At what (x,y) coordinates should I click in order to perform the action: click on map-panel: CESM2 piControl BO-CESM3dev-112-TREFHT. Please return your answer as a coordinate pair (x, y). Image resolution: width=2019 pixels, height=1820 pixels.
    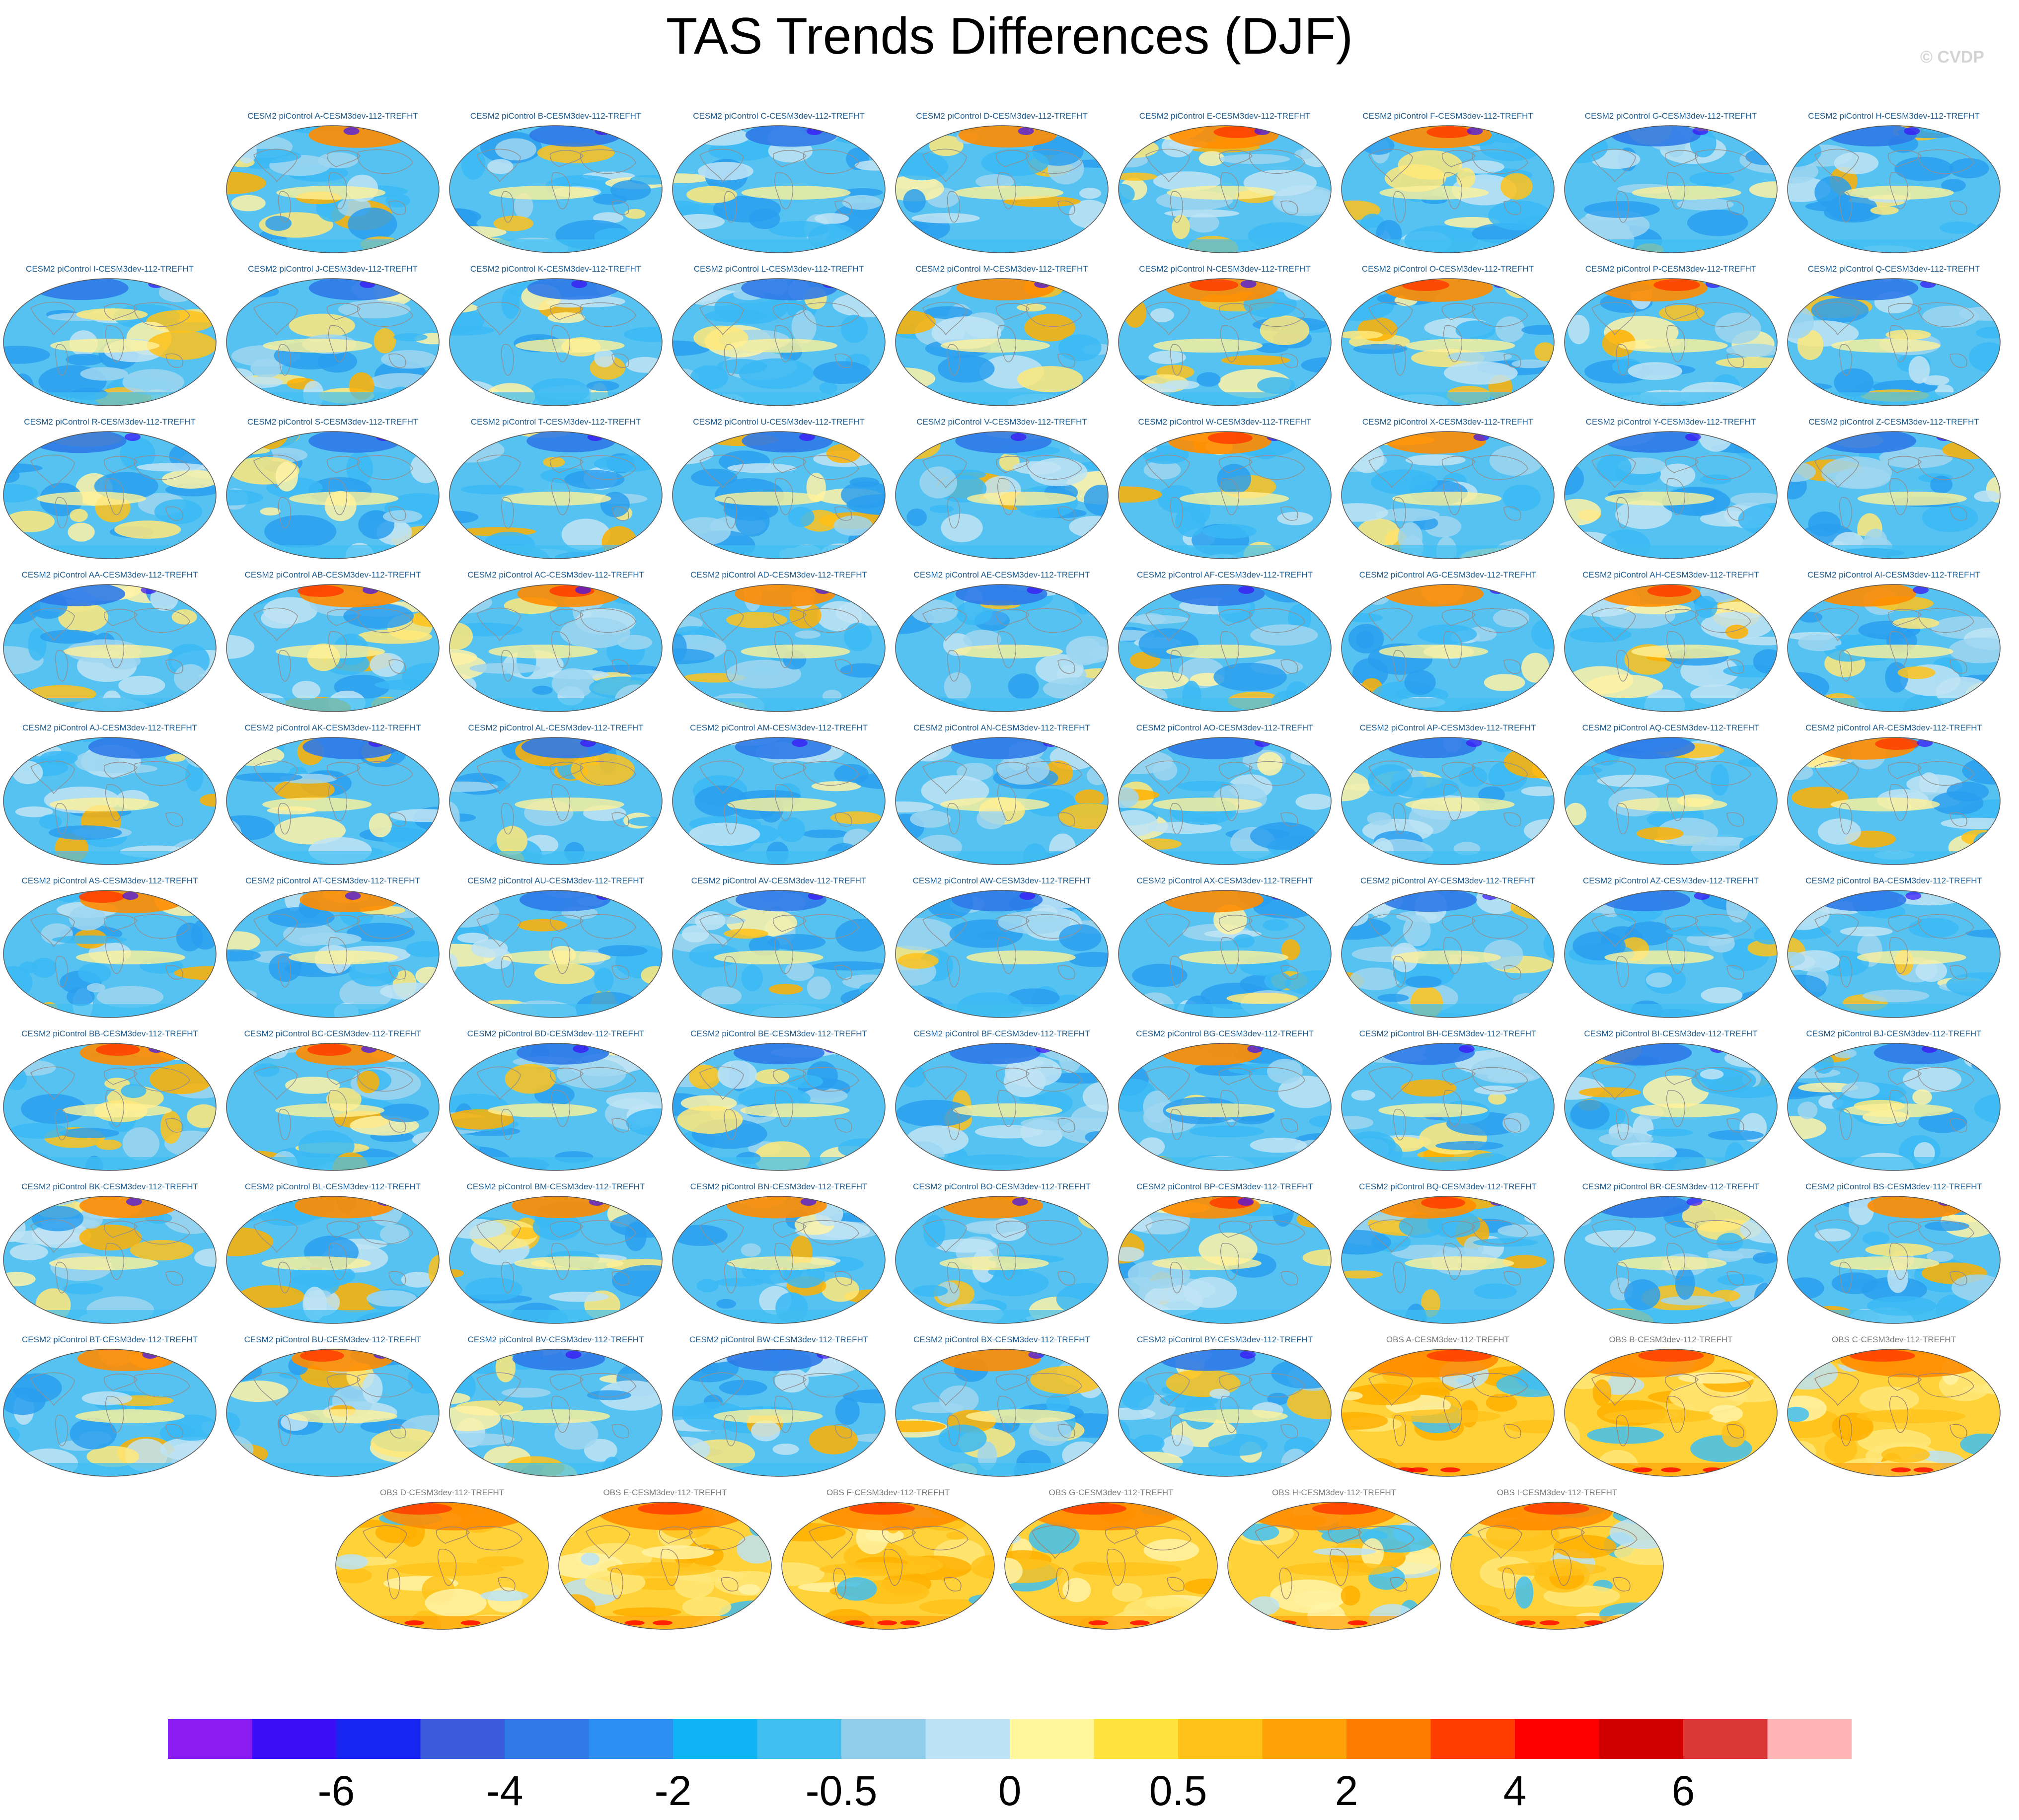
    Looking at the image, I should click on (1002, 1256).